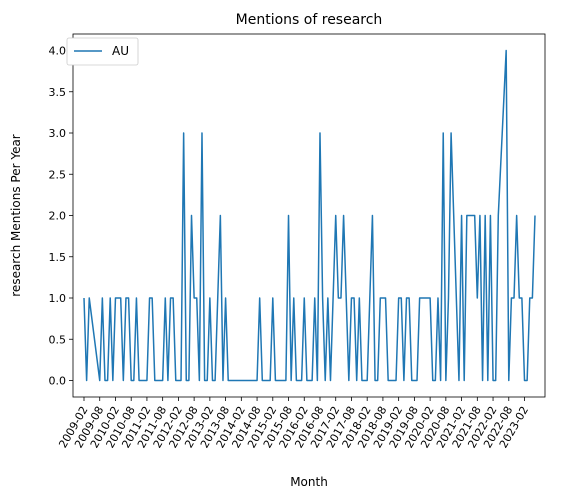  I want to click on y-tick-label: 0.5, so click(58, 339).